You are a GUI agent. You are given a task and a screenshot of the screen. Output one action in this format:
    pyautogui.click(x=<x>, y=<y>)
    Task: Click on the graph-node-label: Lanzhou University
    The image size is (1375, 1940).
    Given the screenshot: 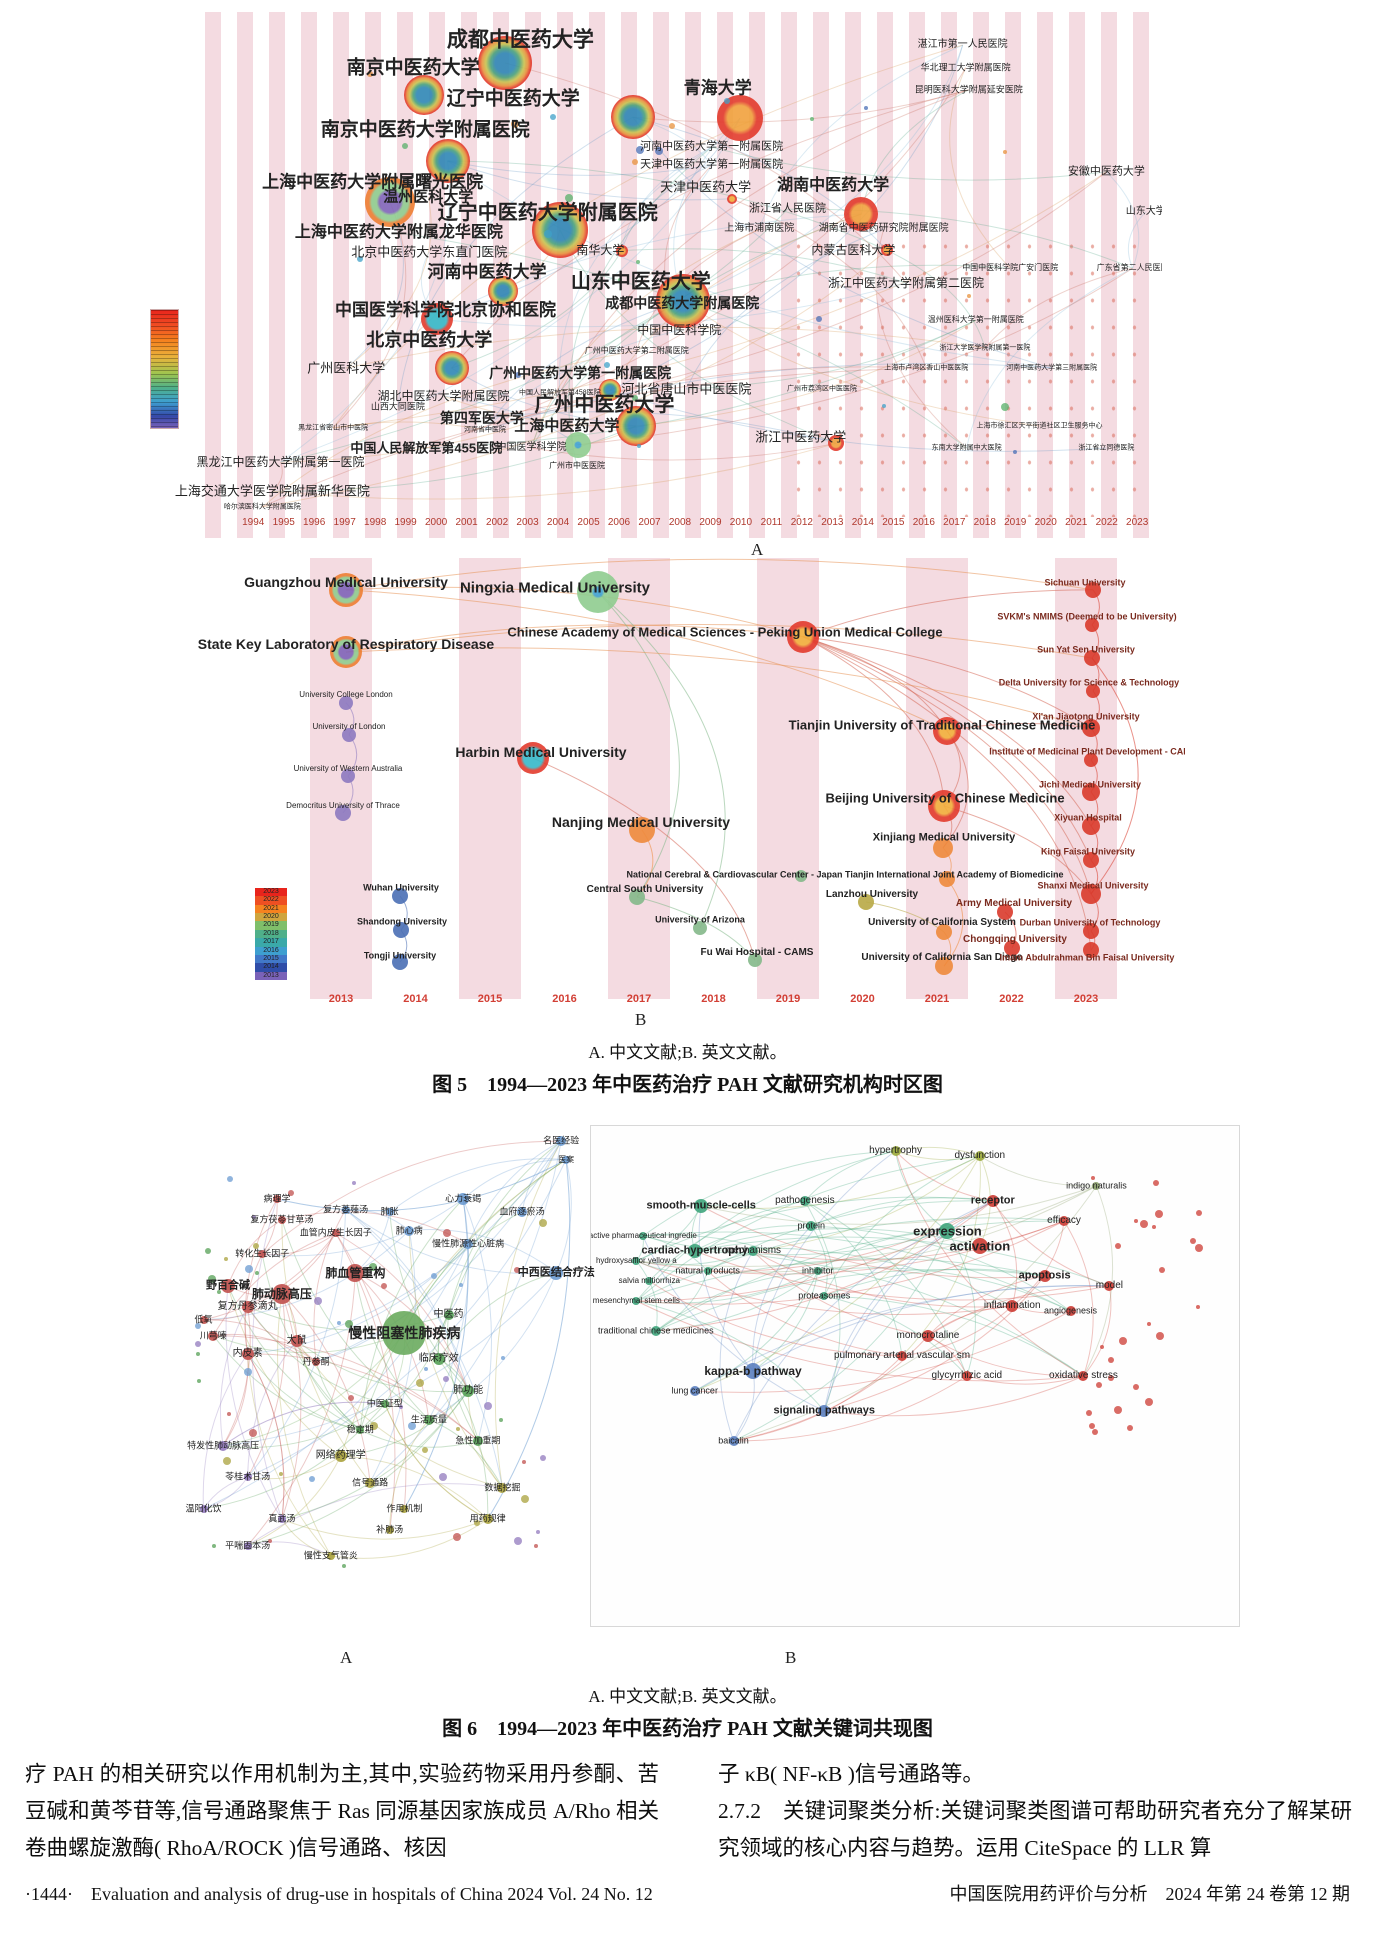 What is the action you would take?
    pyautogui.click(x=872, y=895)
    